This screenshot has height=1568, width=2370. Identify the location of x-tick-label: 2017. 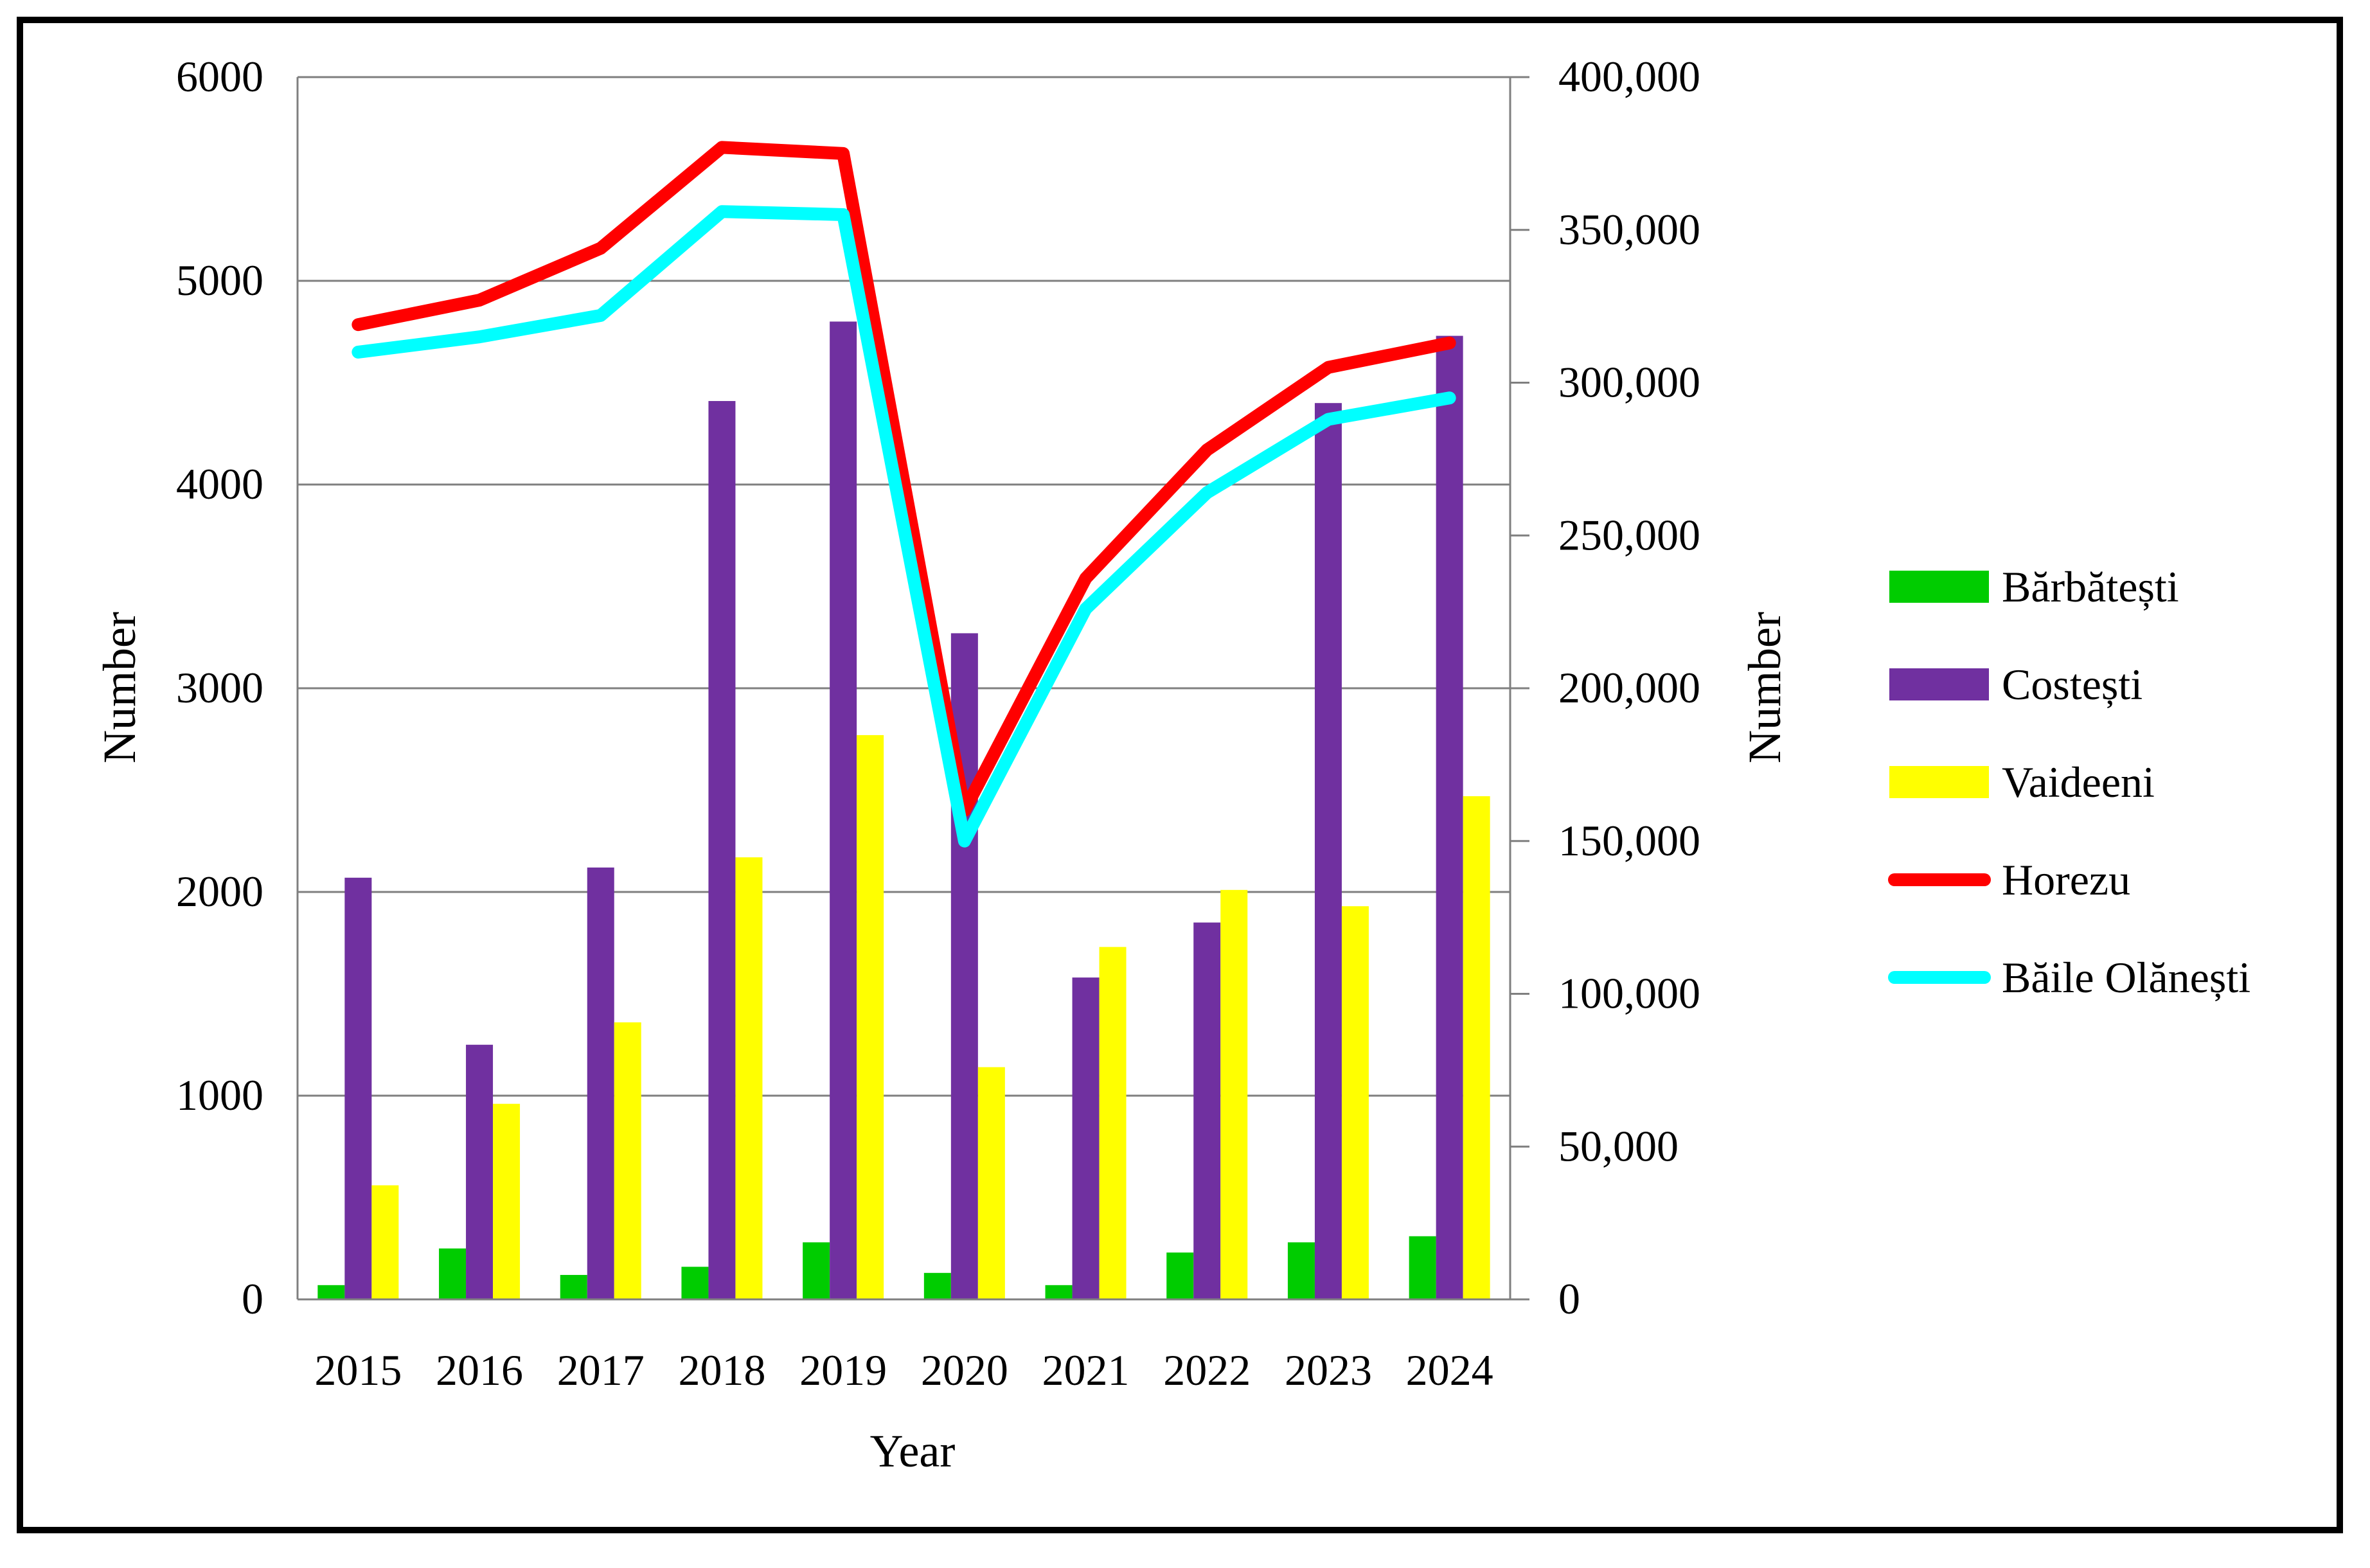
(601, 1370).